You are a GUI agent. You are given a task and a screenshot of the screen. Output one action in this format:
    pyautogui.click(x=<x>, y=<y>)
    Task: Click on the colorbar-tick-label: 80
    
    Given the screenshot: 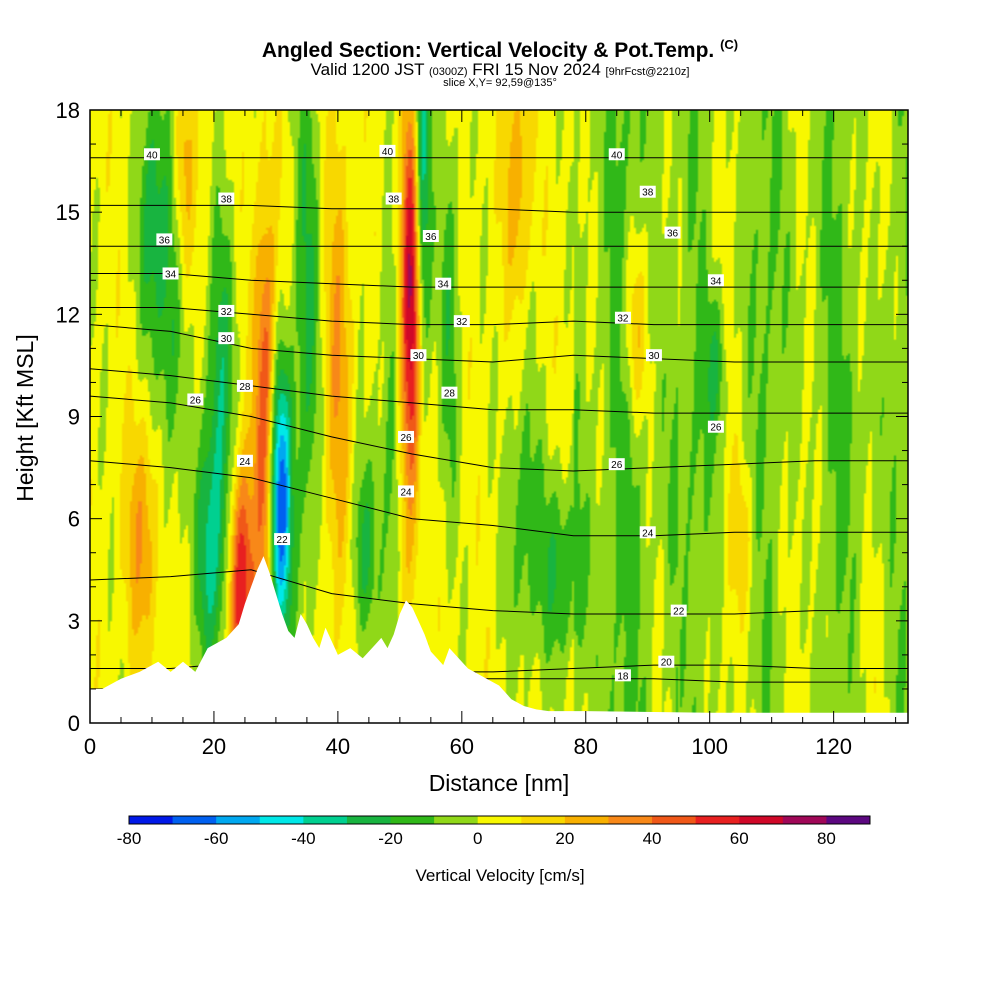 What is the action you would take?
    pyautogui.click(x=826, y=838)
    